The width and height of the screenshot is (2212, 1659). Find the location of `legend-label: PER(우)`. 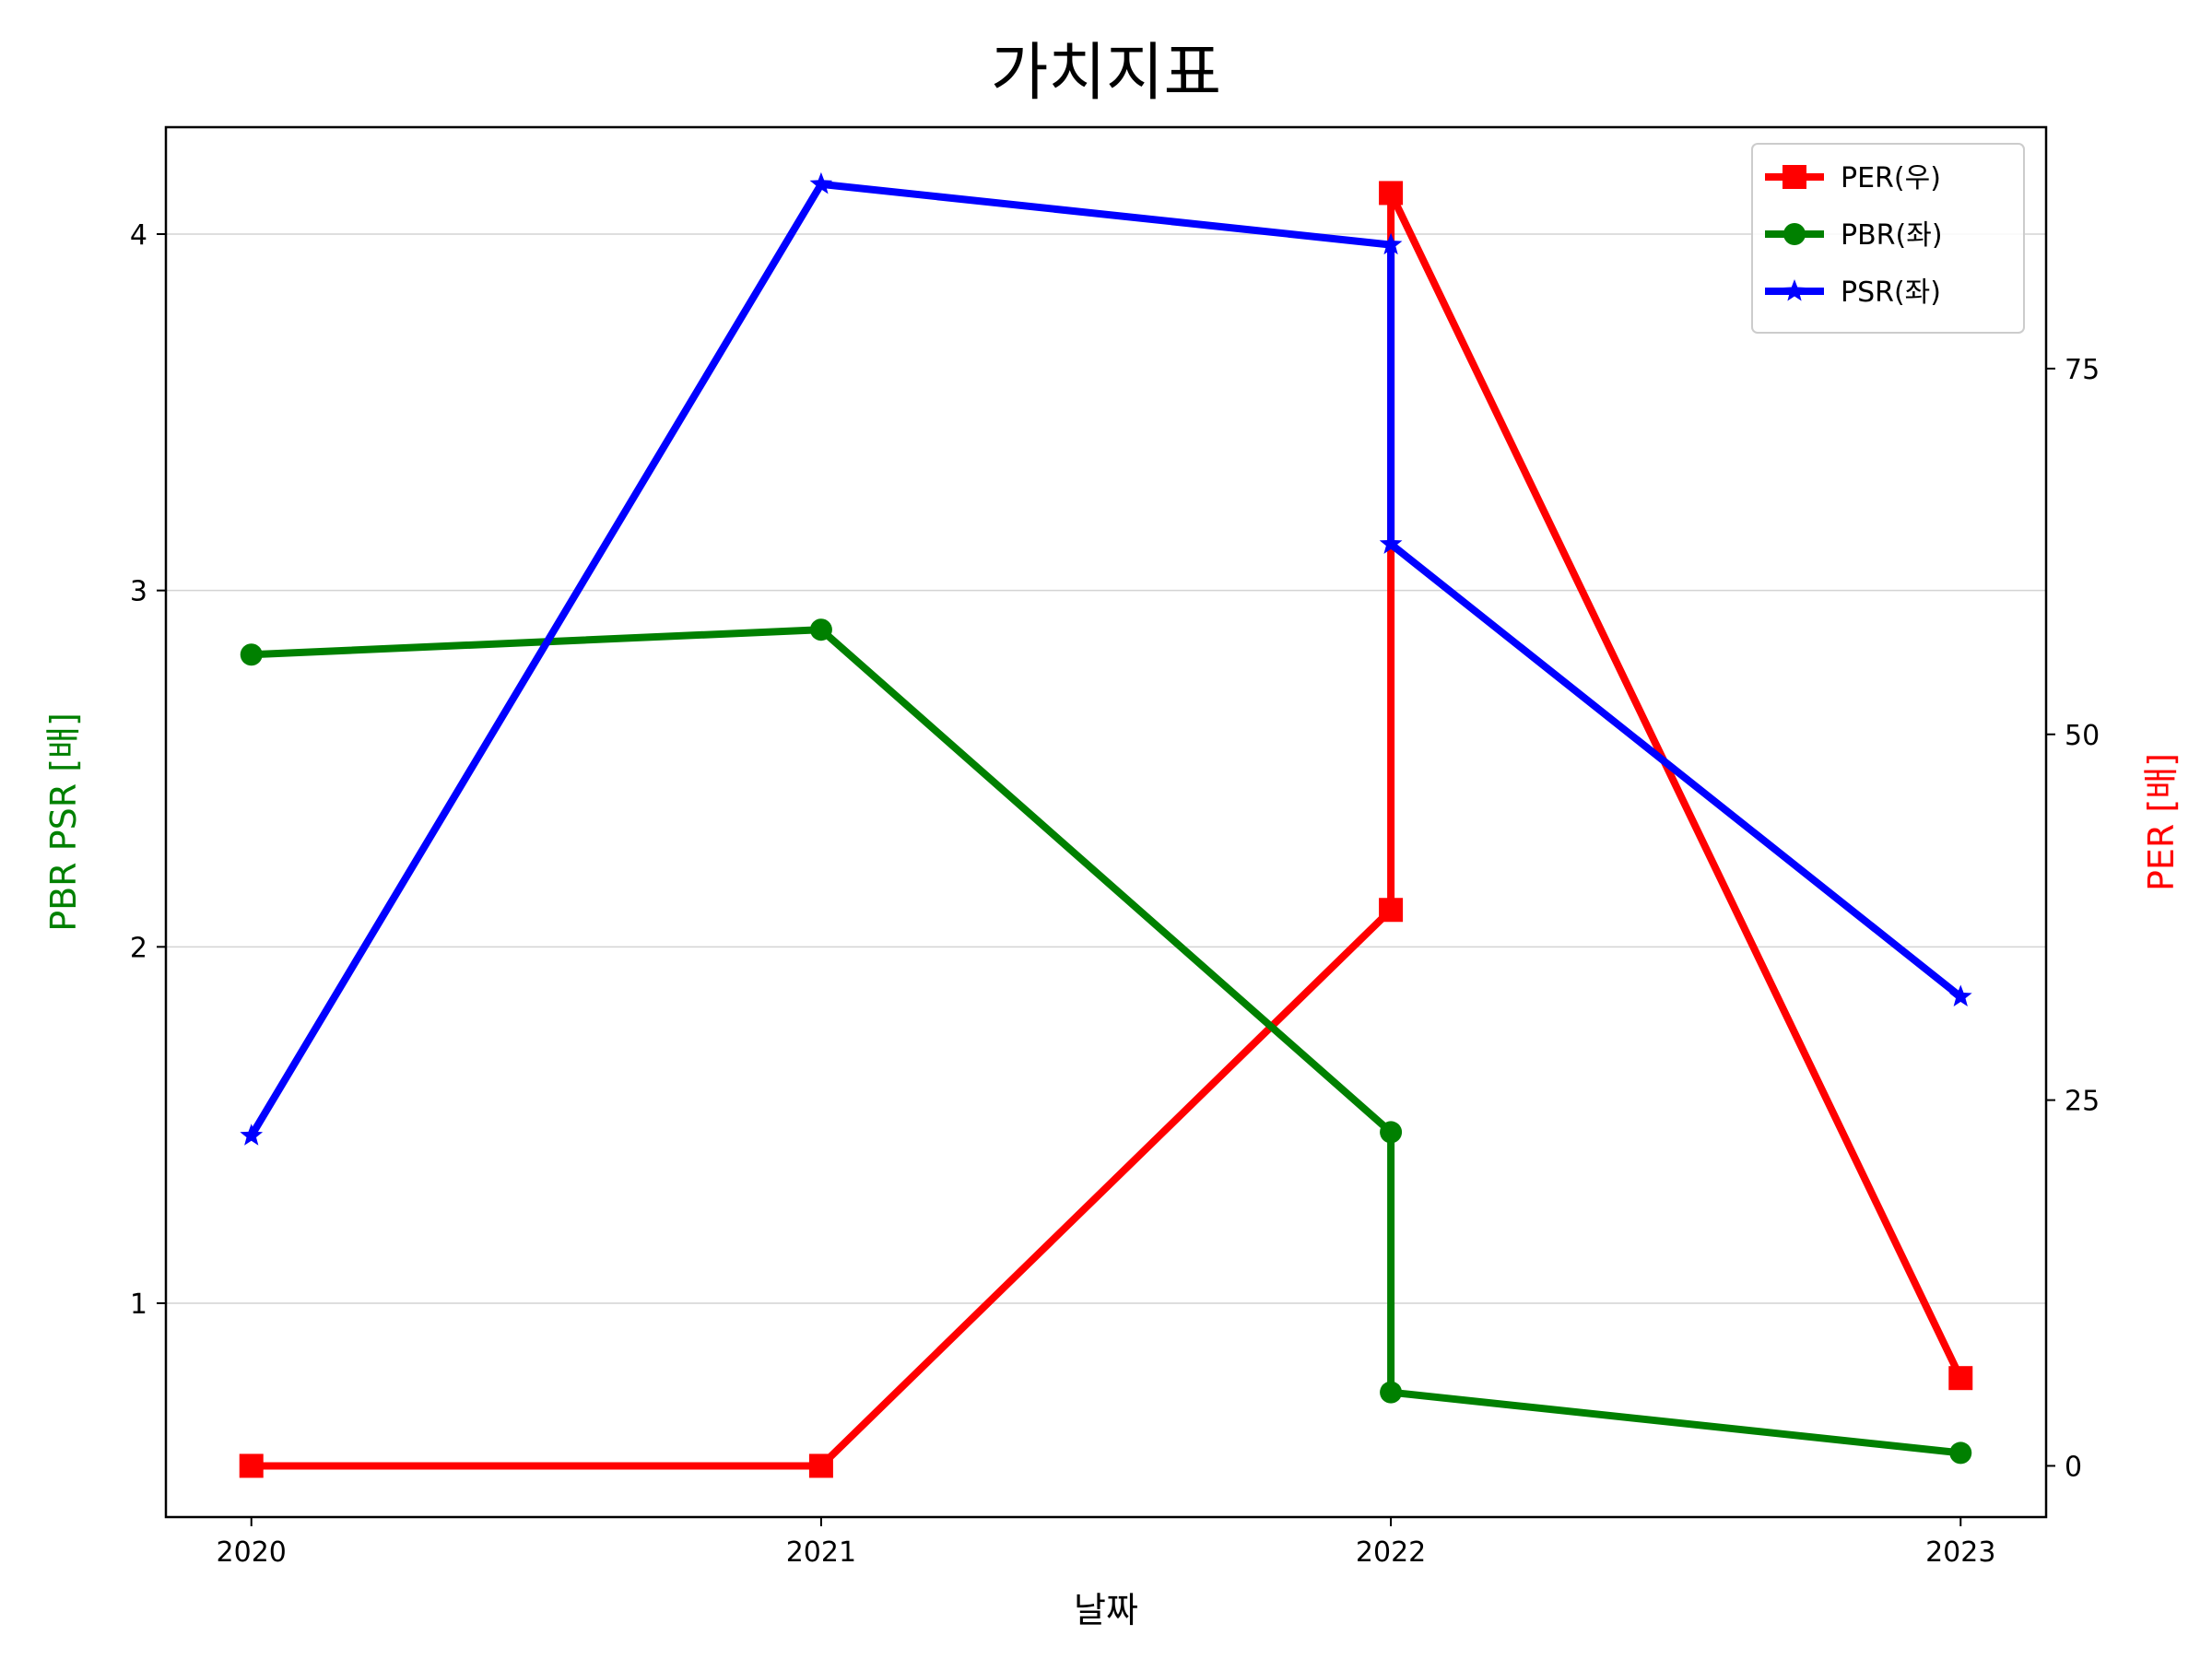

legend-label: PER(우) is located at coordinates (1891, 178).